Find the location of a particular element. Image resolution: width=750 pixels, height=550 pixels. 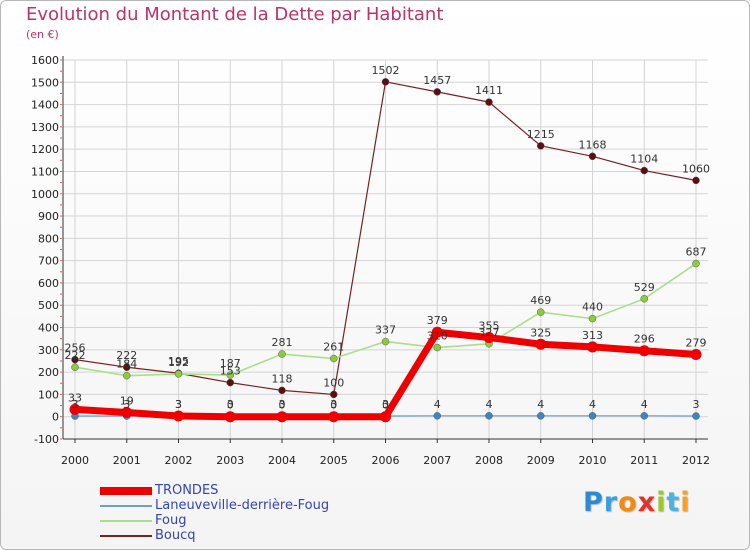

data-label-boucq: 1104 is located at coordinates (644, 159).